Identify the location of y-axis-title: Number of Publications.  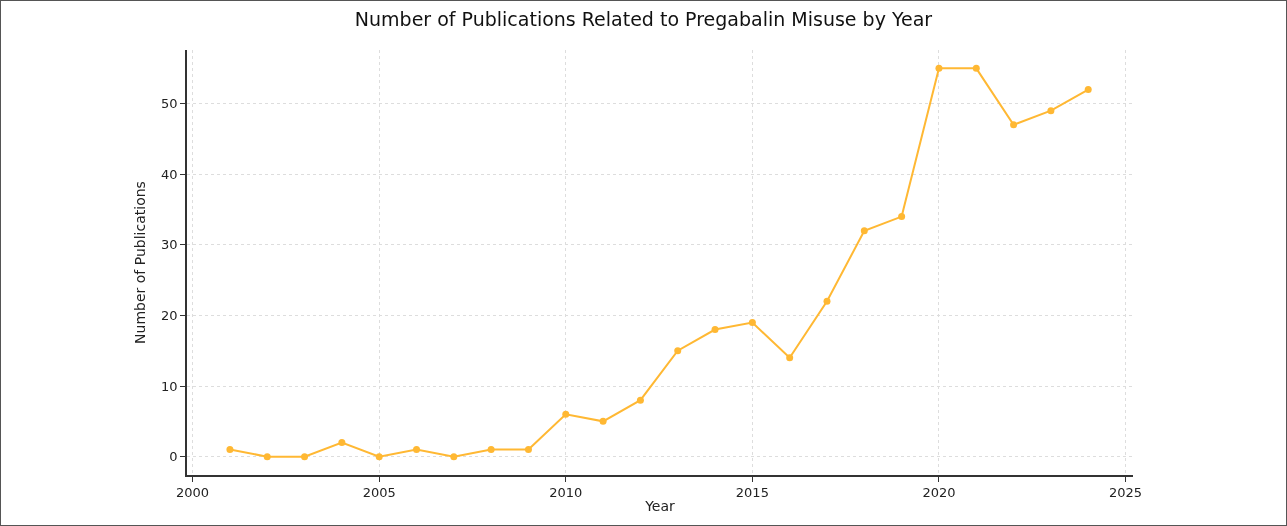
(140, 262).